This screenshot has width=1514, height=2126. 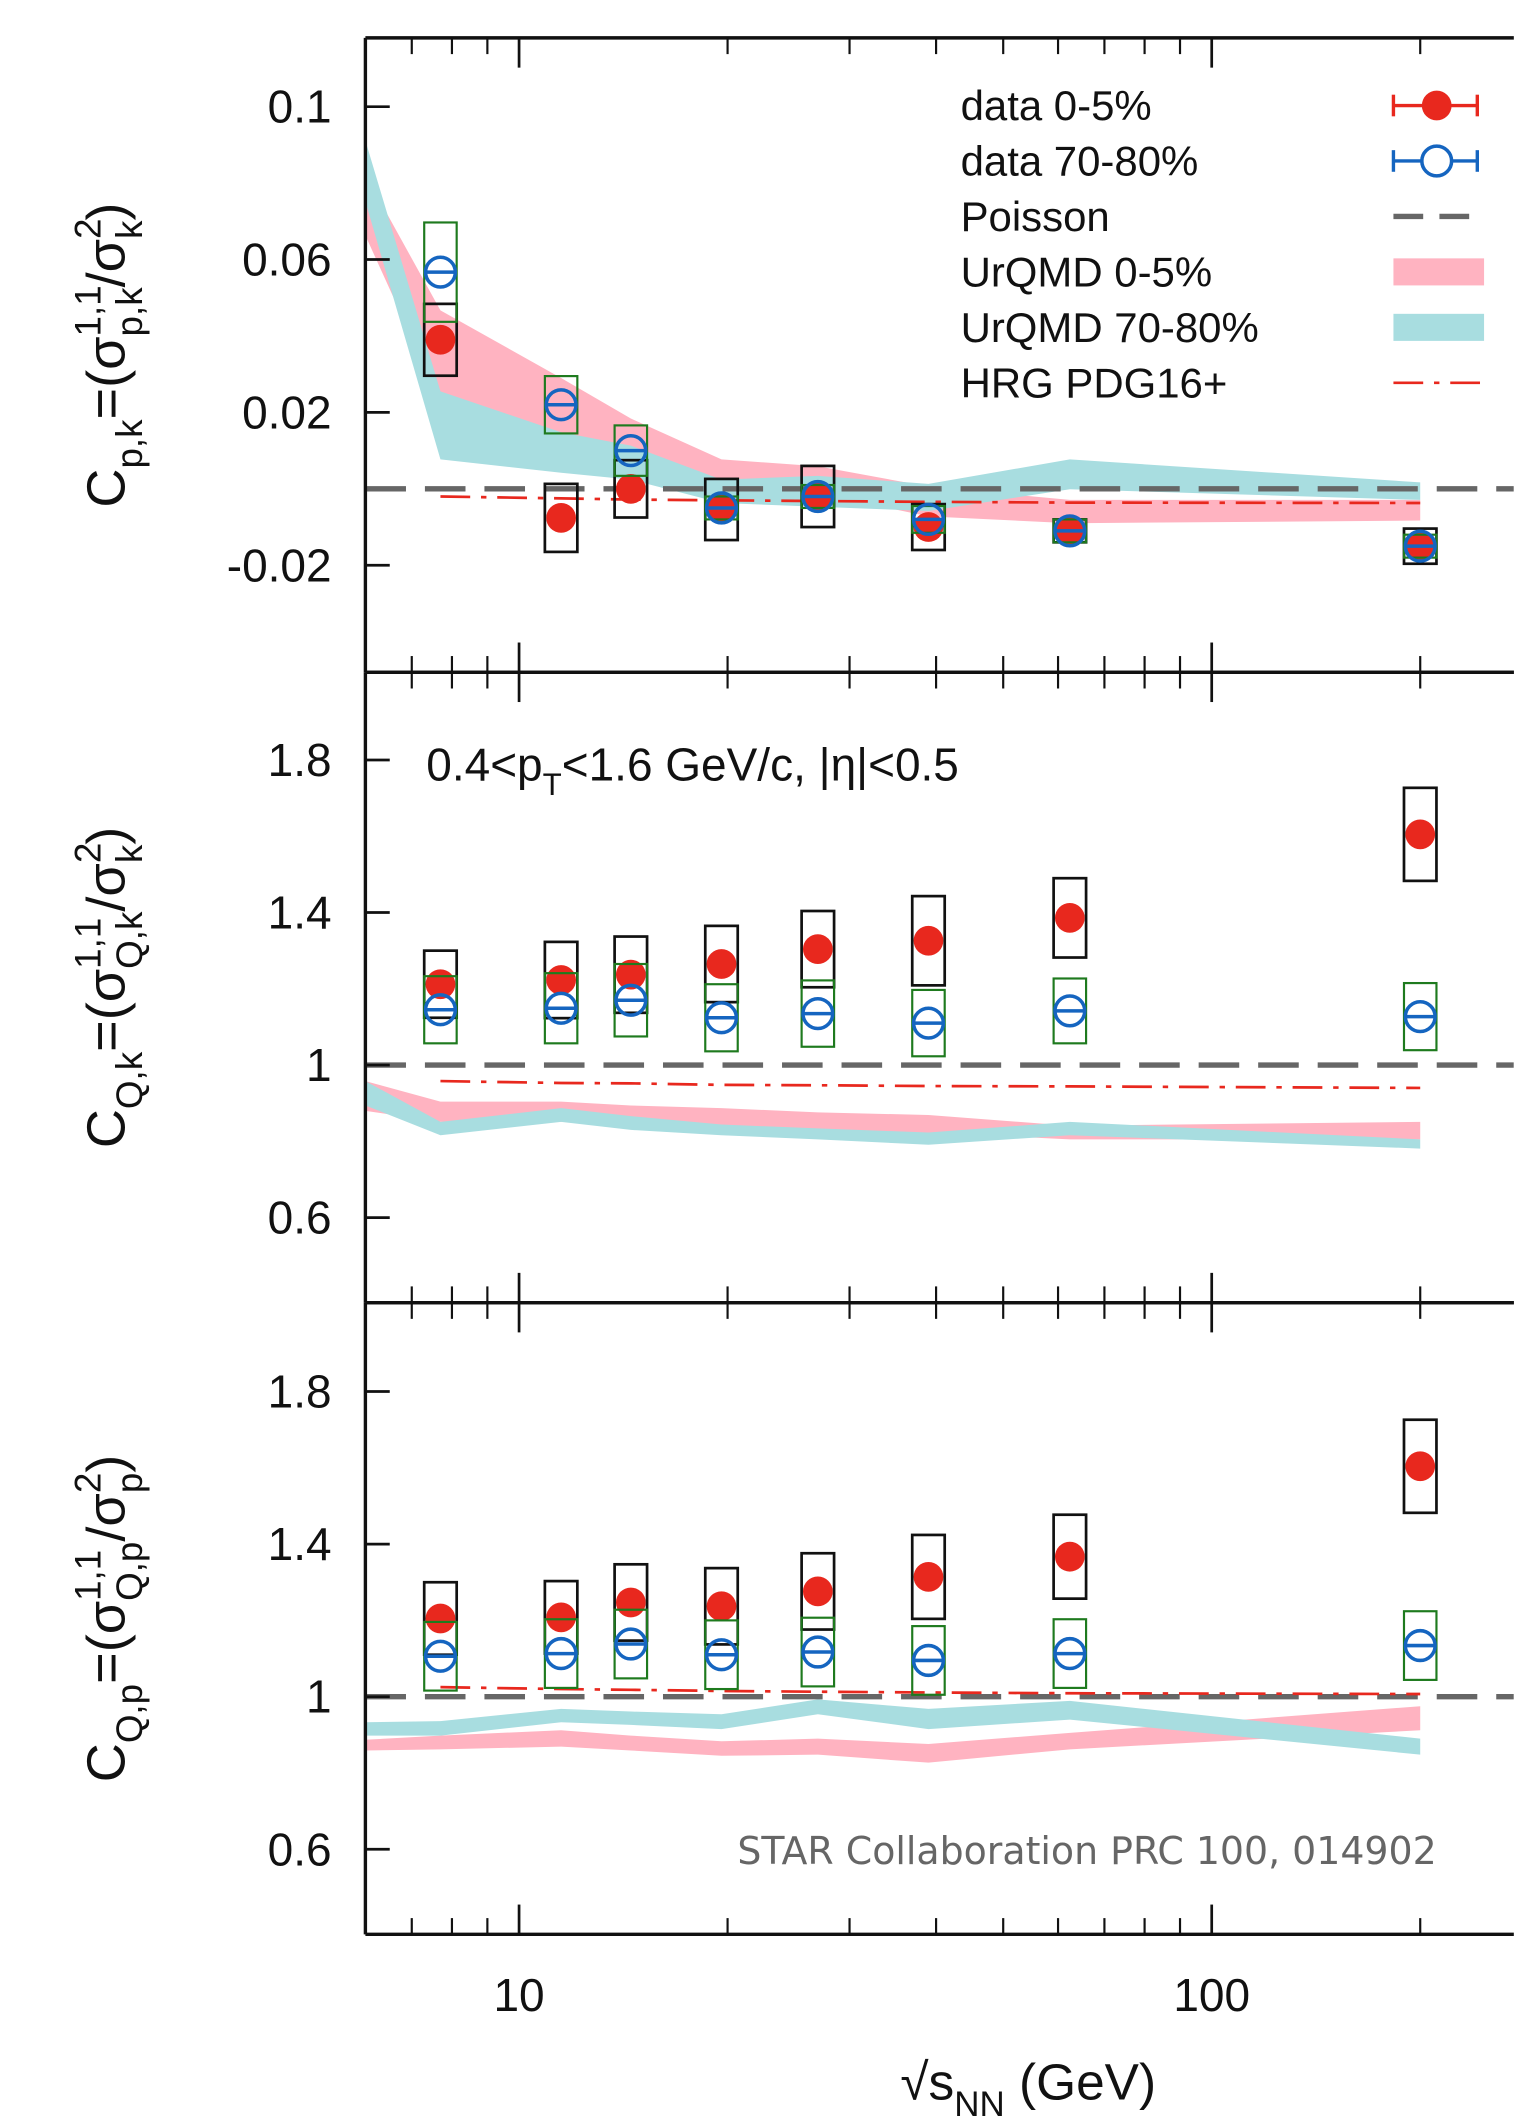 I want to click on y-axis-label: CQ,p=(σ1,1Q,p/σ2p), so click(x=108, y=1619).